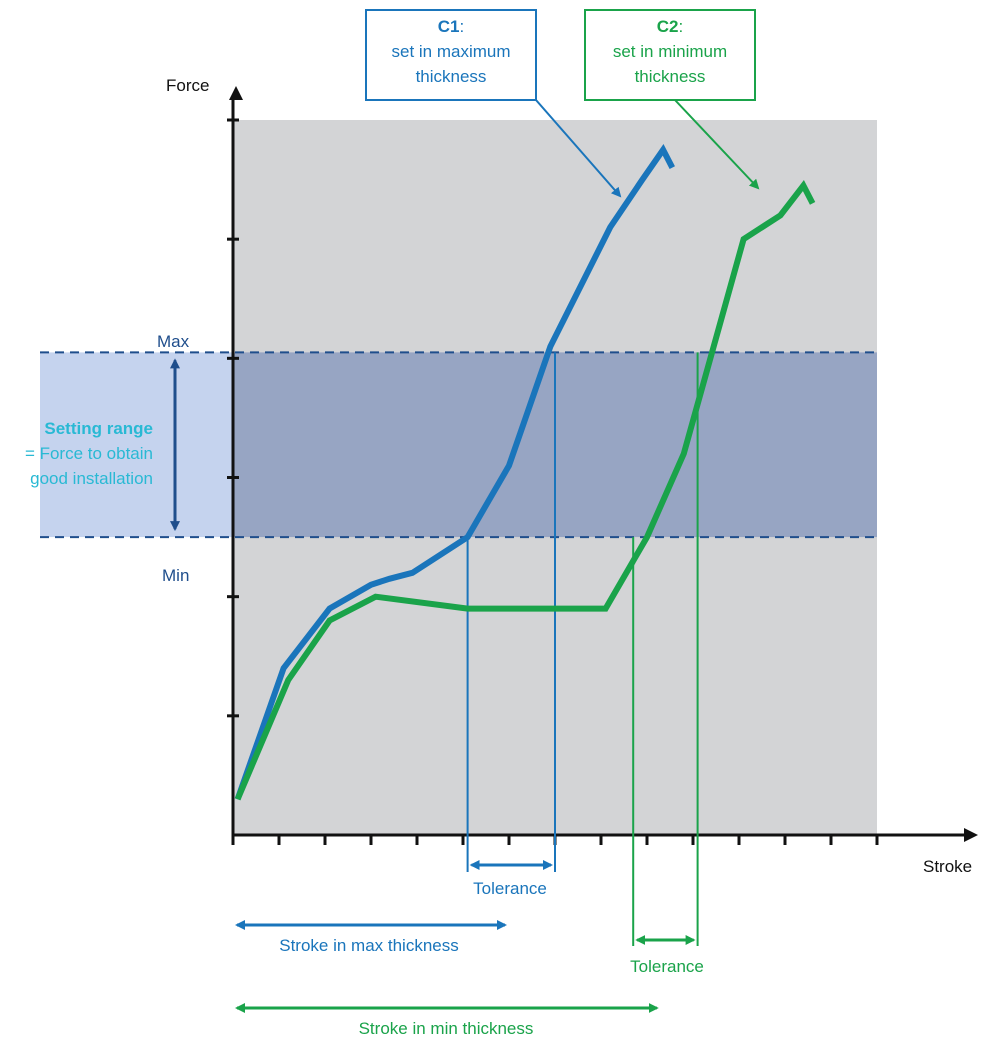 The width and height of the screenshot is (985, 1044). I want to click on x-axis-arrowhead, so click(971, 835).